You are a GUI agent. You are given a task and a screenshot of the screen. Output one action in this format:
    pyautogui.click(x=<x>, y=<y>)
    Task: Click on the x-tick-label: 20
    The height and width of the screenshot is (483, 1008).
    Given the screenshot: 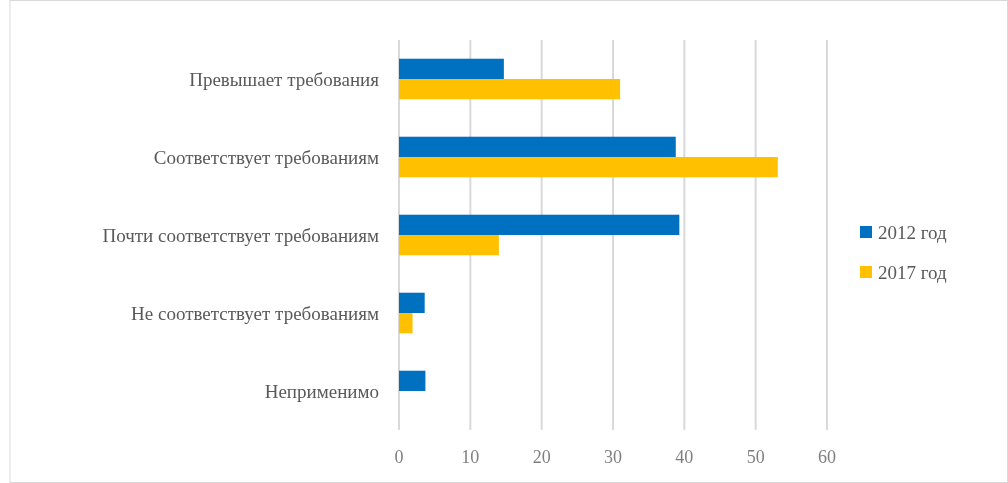 What is the action you would take?
    pyautogui.click(x=541, y=457)
    